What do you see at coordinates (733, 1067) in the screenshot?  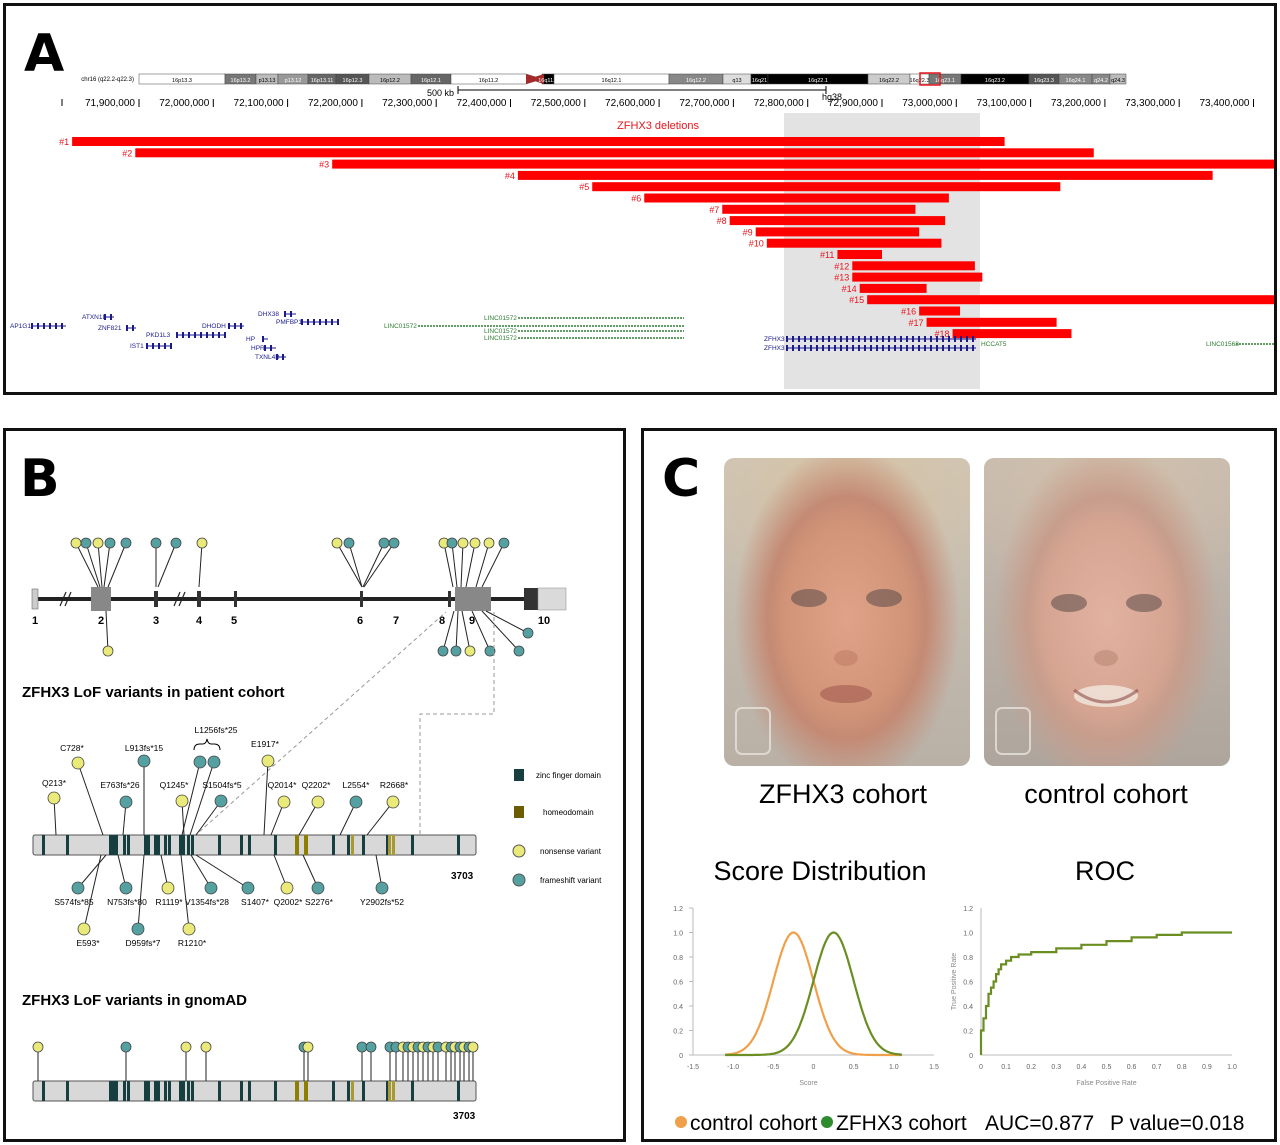 I see `x-tick-label: -1.0` at bounding box center [733, 1067].